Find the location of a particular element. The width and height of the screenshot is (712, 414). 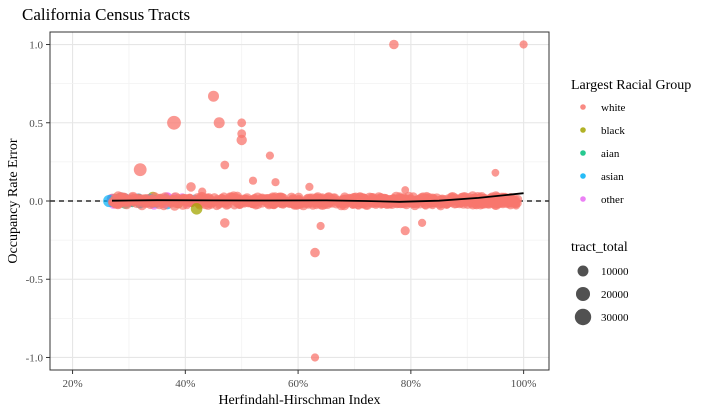

x-tick-label: 40% is located at coordinates (185, 384).